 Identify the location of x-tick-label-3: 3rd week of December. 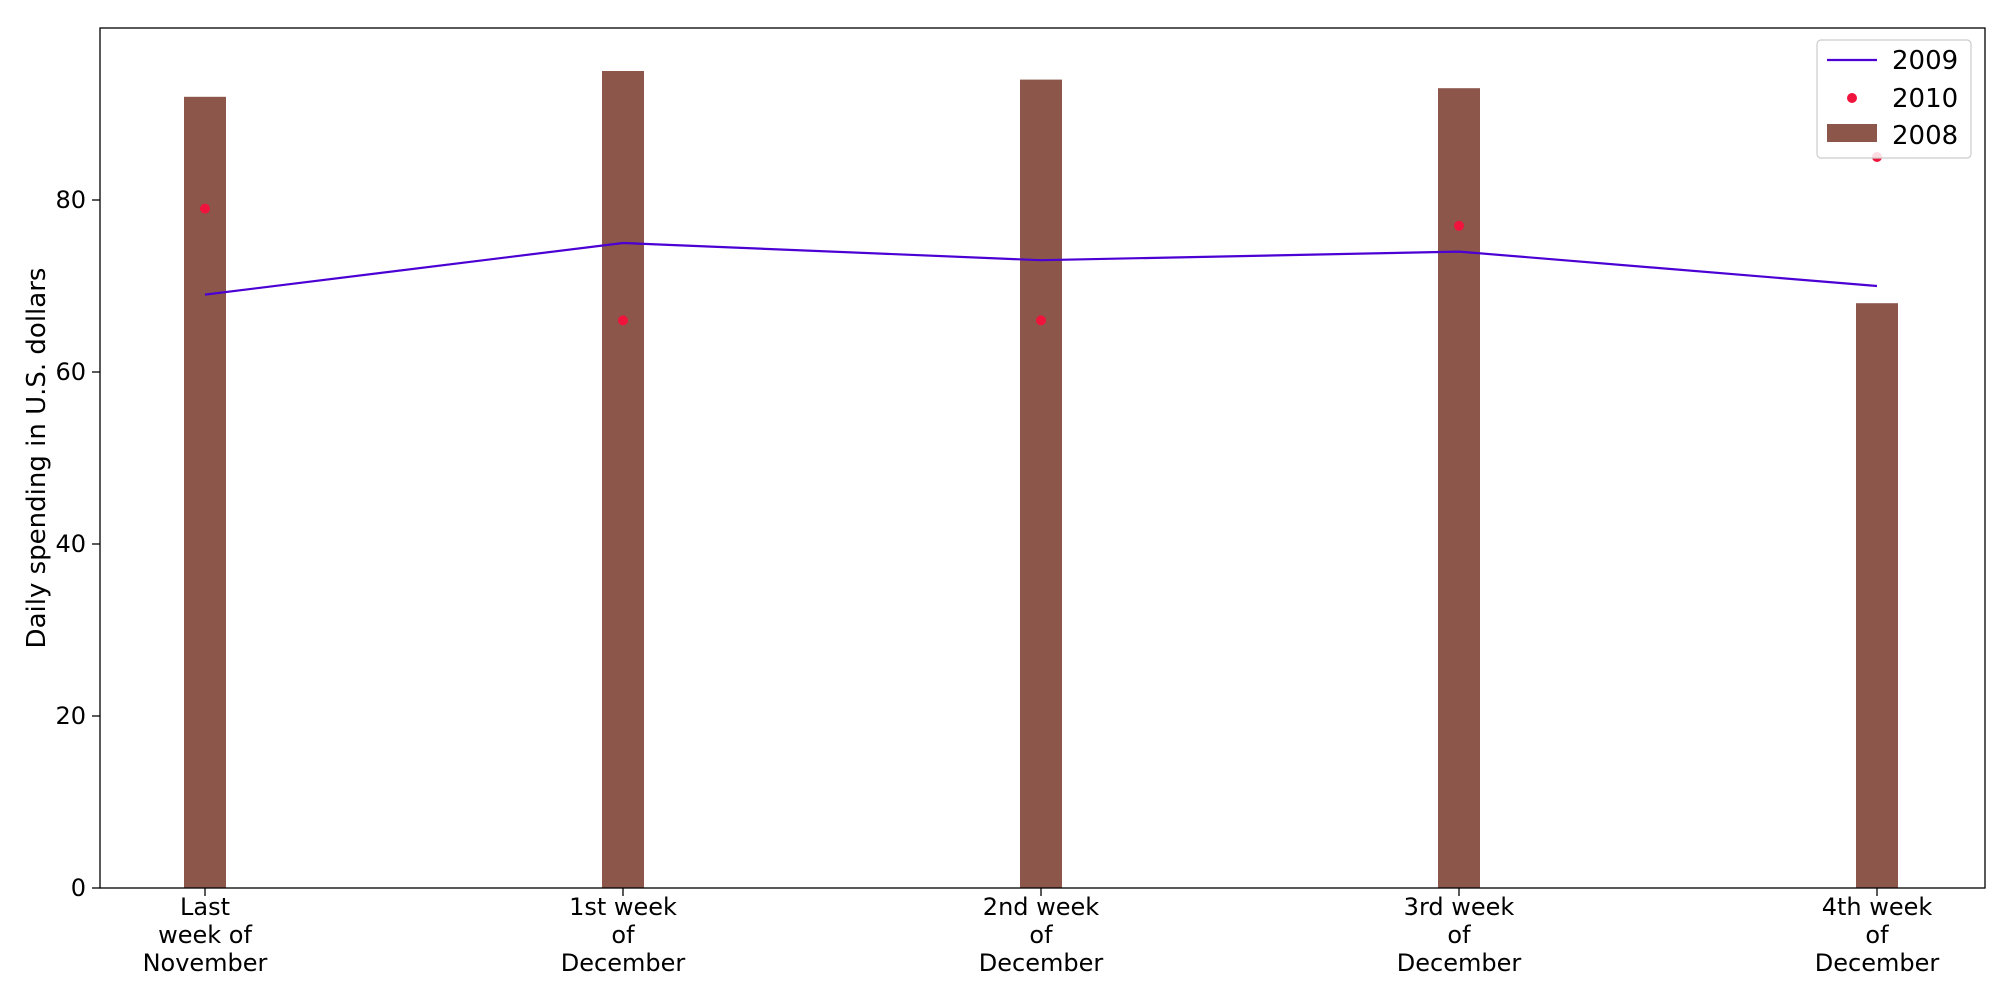
(1459, 935).